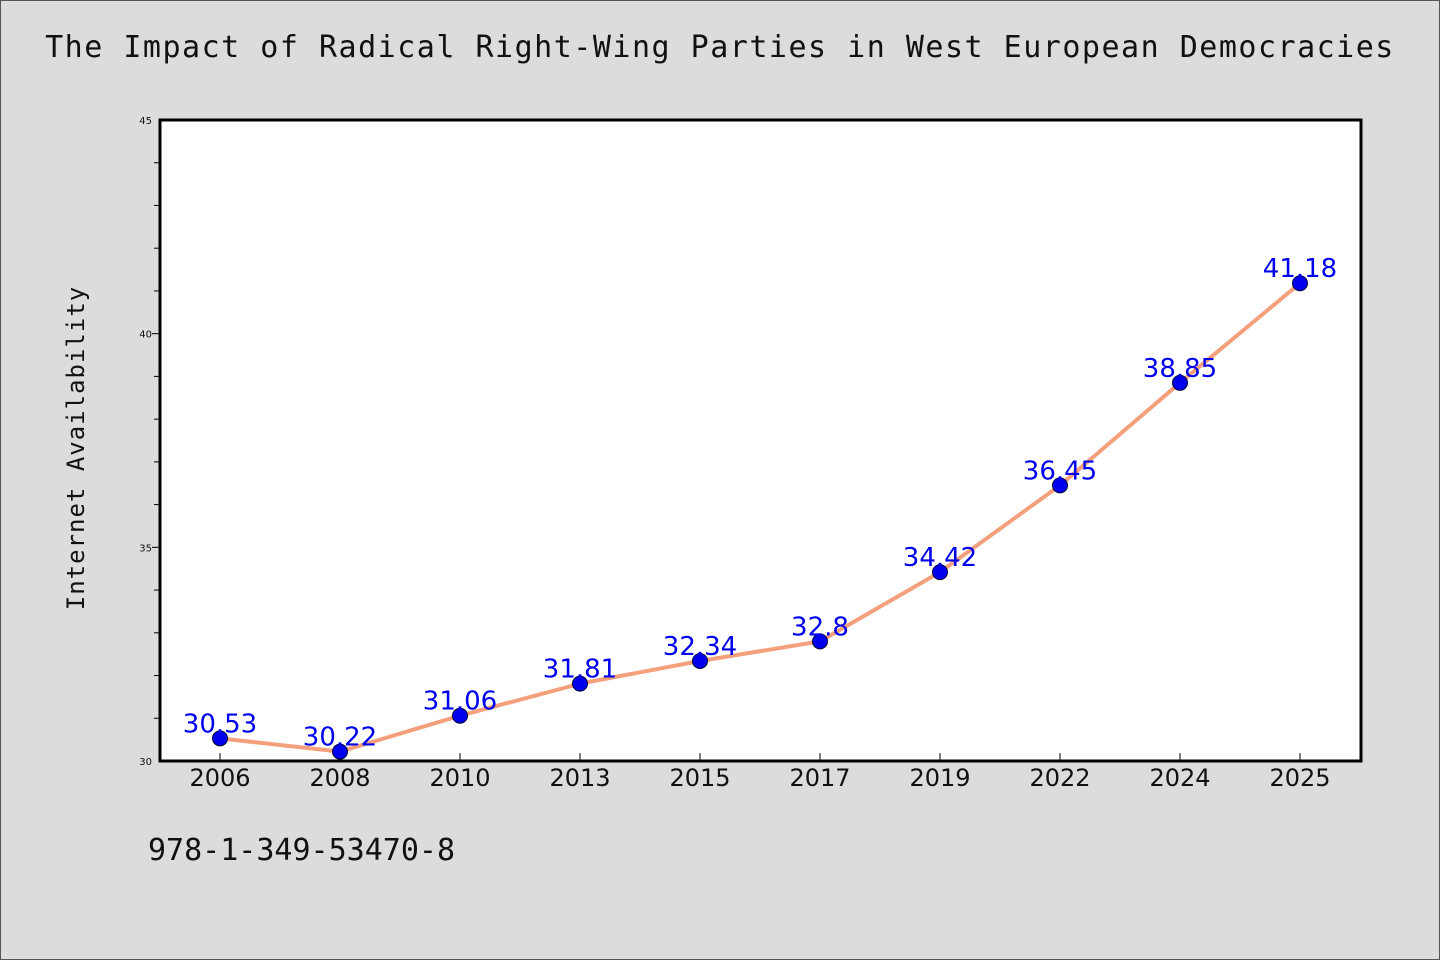 The image size is (1440, 960). Describe the element at coordinates (1179, 778) in the screenshot. I see `x-tick-label: 2024` at that location.